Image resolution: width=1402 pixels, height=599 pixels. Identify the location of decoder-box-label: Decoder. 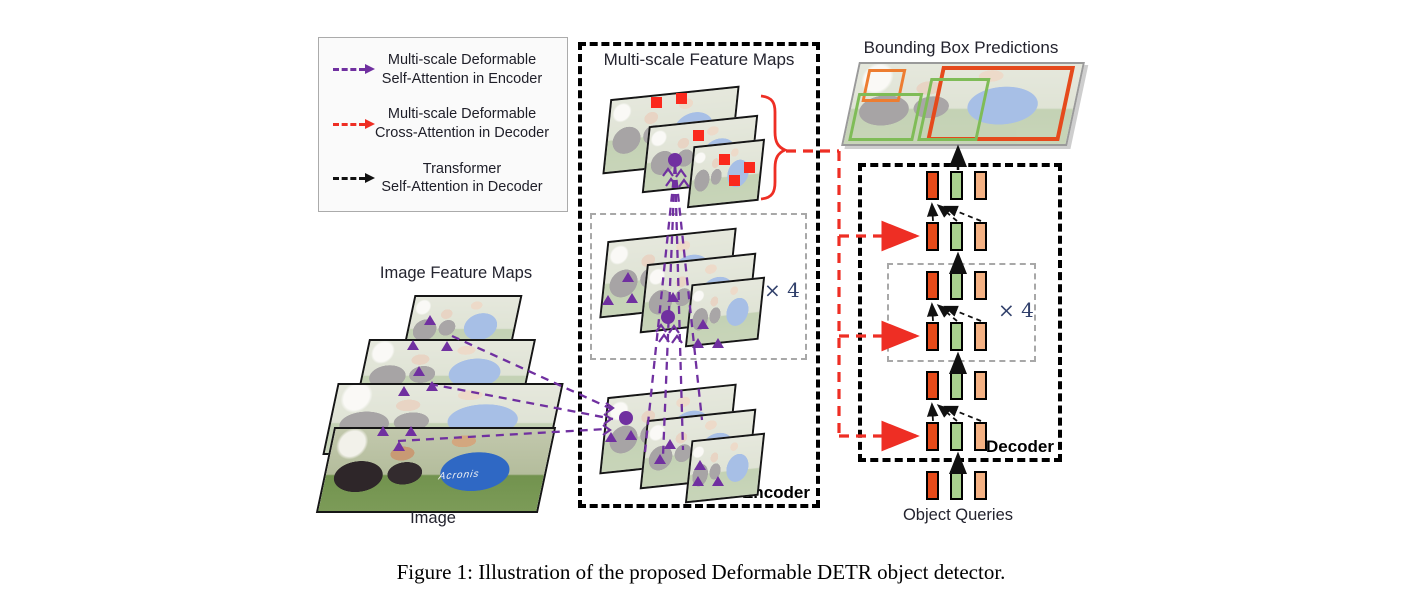
(1019, 446).